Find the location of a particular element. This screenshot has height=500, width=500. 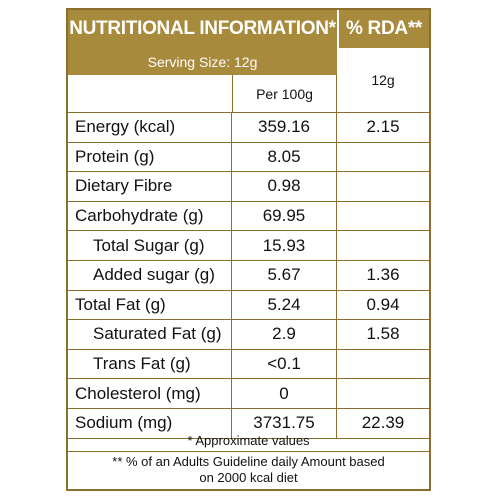

nutrient-value: 5.67 is located at coordinates (284, 276).